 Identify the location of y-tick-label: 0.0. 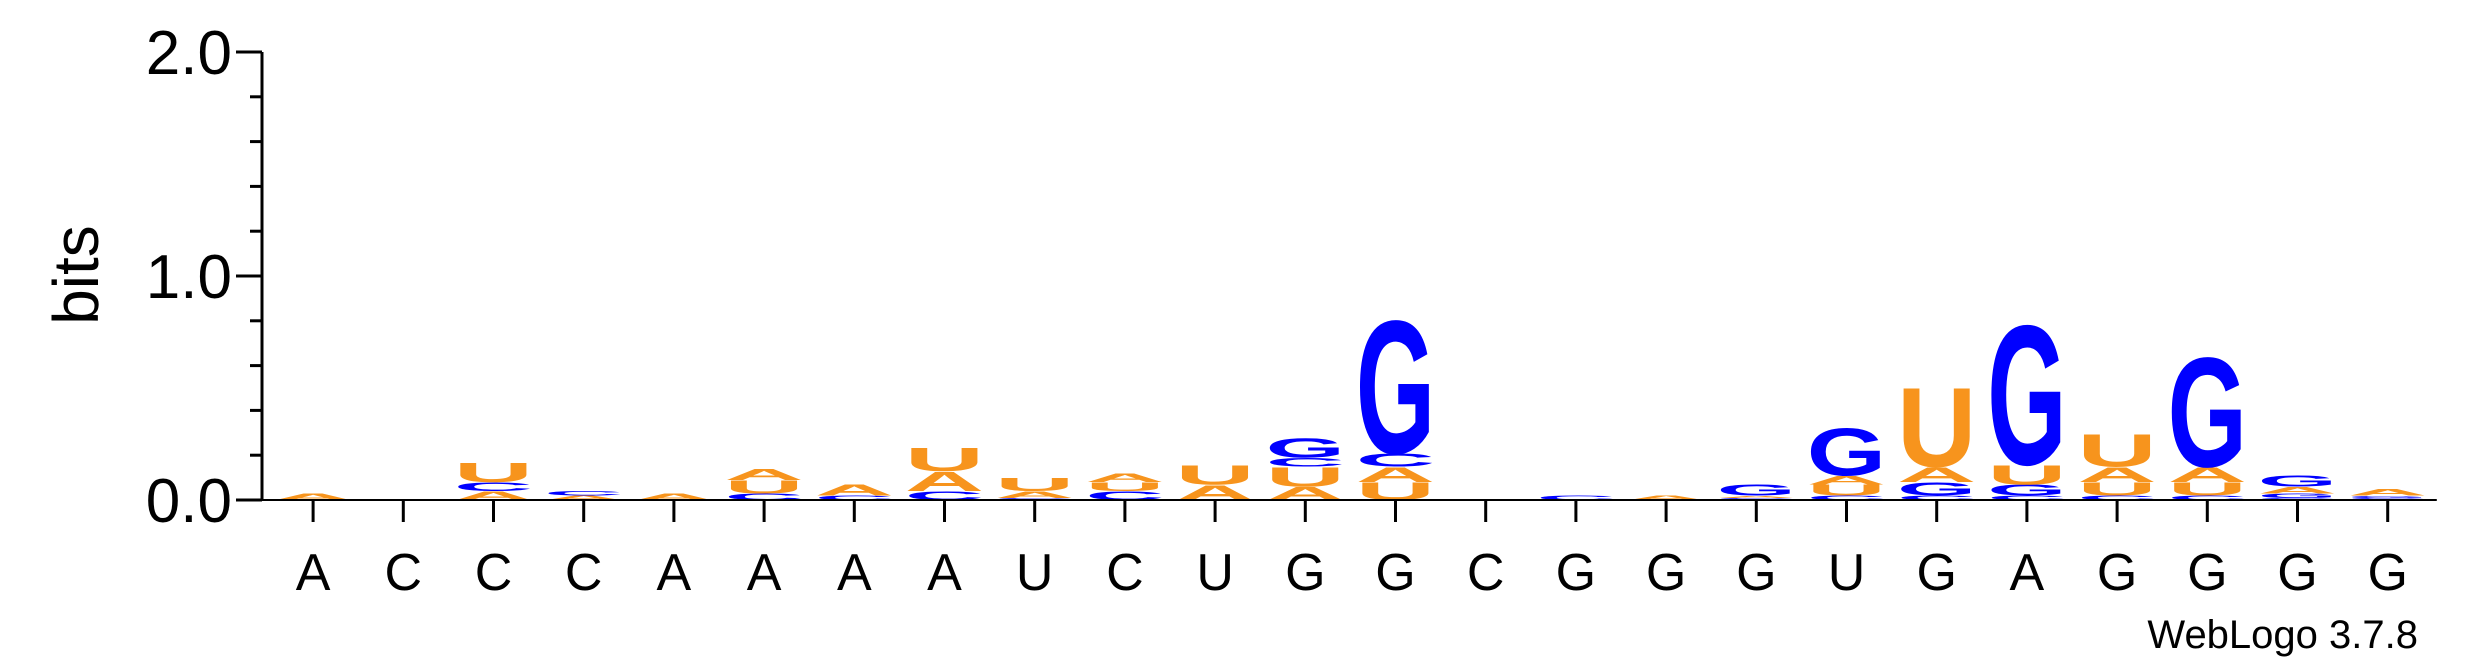
(189, 501).